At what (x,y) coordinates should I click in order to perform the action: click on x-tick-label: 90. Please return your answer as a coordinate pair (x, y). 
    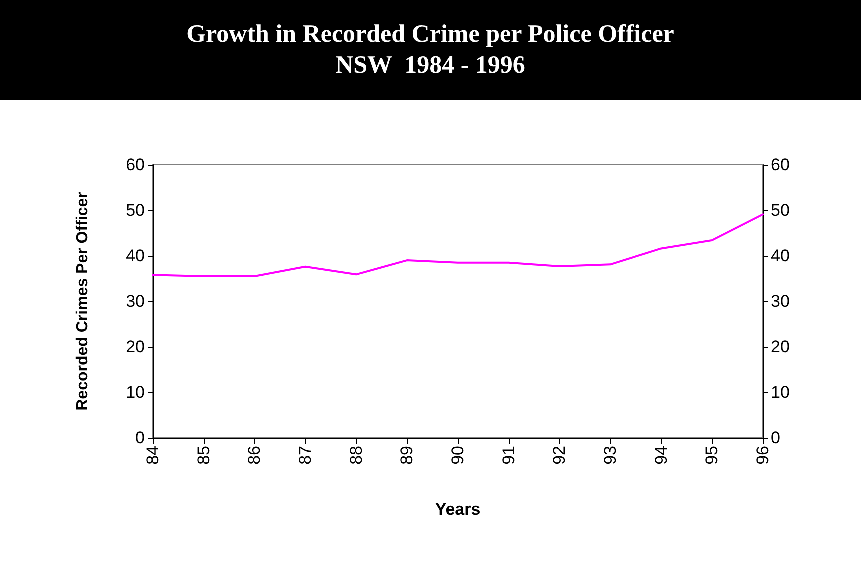
    Looking at the image, I should click on (458, 455).